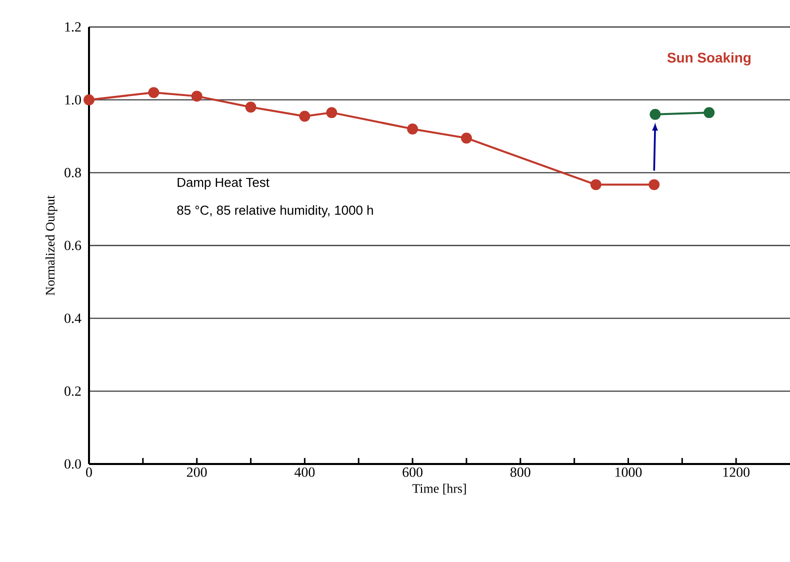  I want to click on x-axis-title: Time [hrs], so click(439, 489).